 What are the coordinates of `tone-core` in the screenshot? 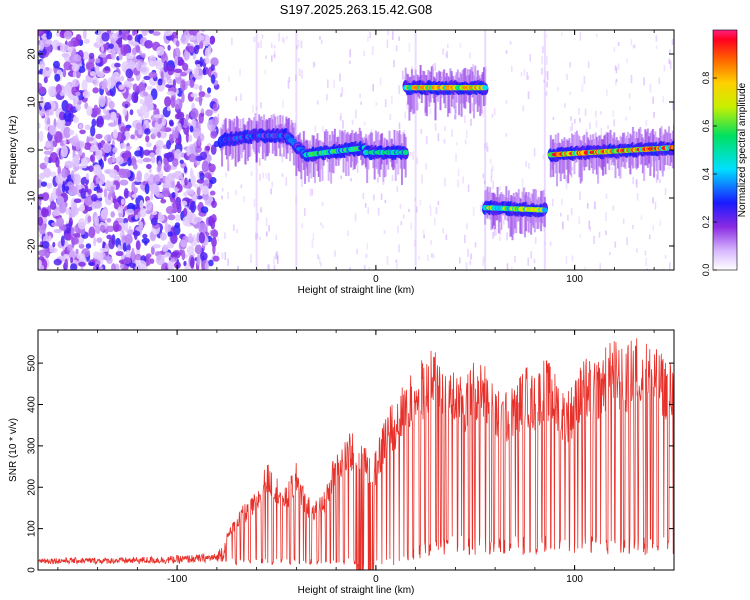 It's located at (544, 210).